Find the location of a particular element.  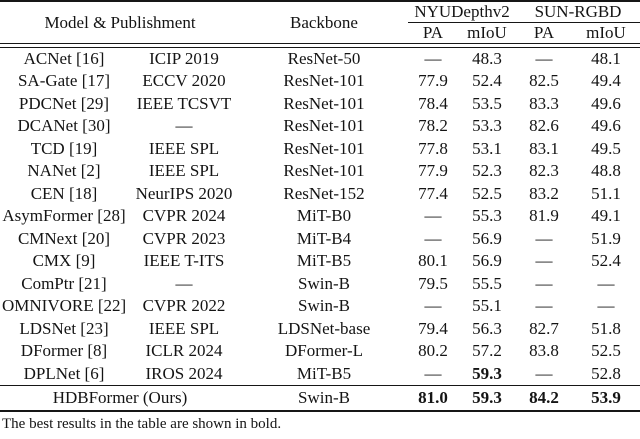

subheader-pa-sun: PA is located at coordinates (544, 32).